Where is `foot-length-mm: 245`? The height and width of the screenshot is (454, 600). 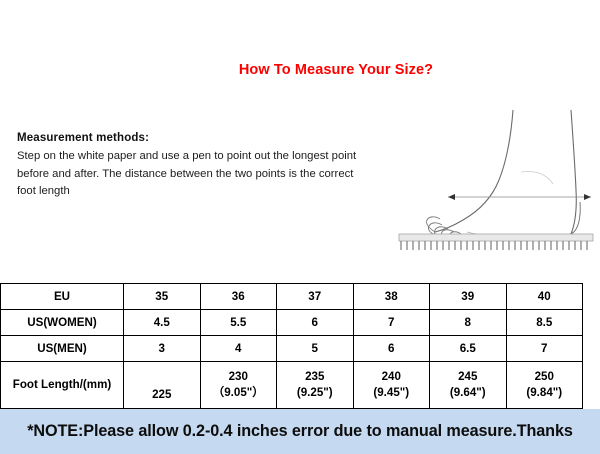 foot-length-mm: 245 is located at coordinates (468, 376).